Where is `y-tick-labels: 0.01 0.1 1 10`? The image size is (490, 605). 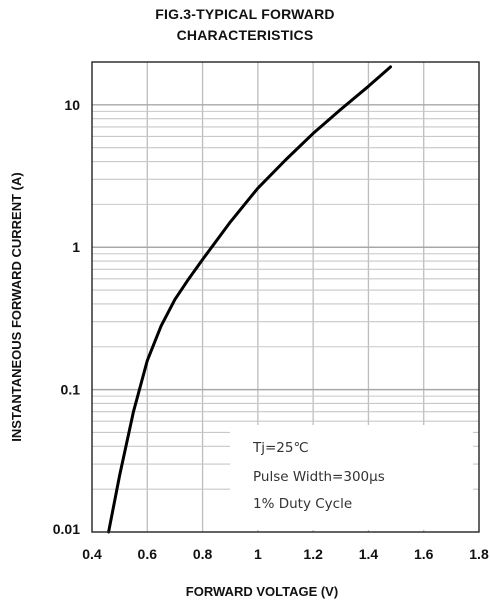 y-tick-labels: 0.01 0.1 1 10 is located at coordinates (66, 317).